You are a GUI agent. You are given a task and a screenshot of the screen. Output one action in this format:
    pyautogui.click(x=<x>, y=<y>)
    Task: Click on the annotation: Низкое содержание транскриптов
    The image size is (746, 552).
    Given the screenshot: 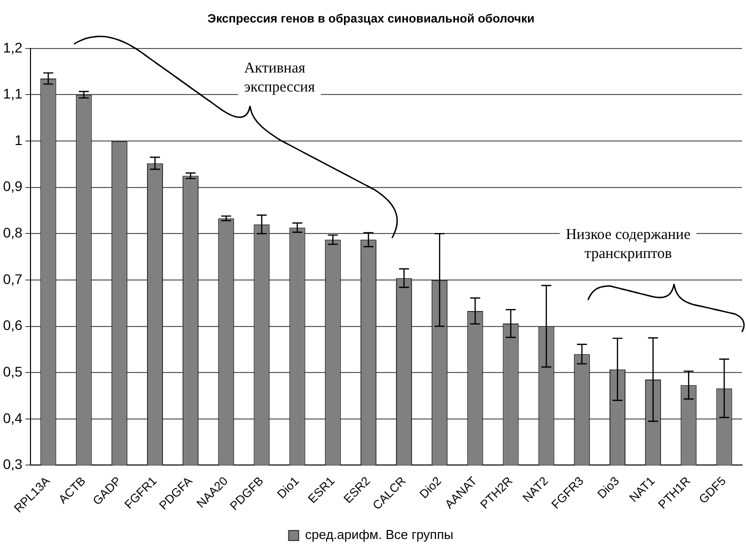 What is the action you would take?
    pyautogui.click(x=628, y=244)
    